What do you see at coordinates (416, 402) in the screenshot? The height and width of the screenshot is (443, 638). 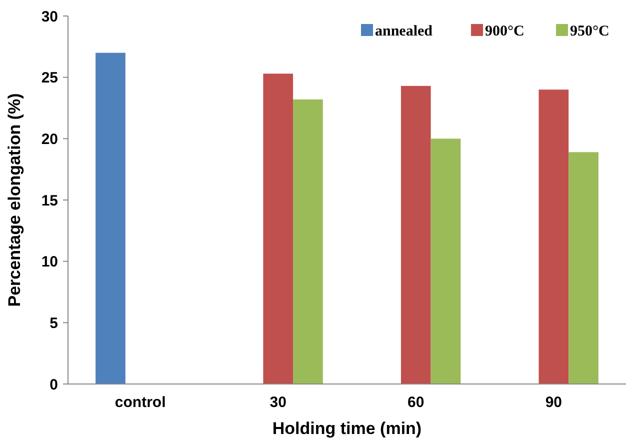 I see `x-tick-label: 60` at bounding box center [416, 402].